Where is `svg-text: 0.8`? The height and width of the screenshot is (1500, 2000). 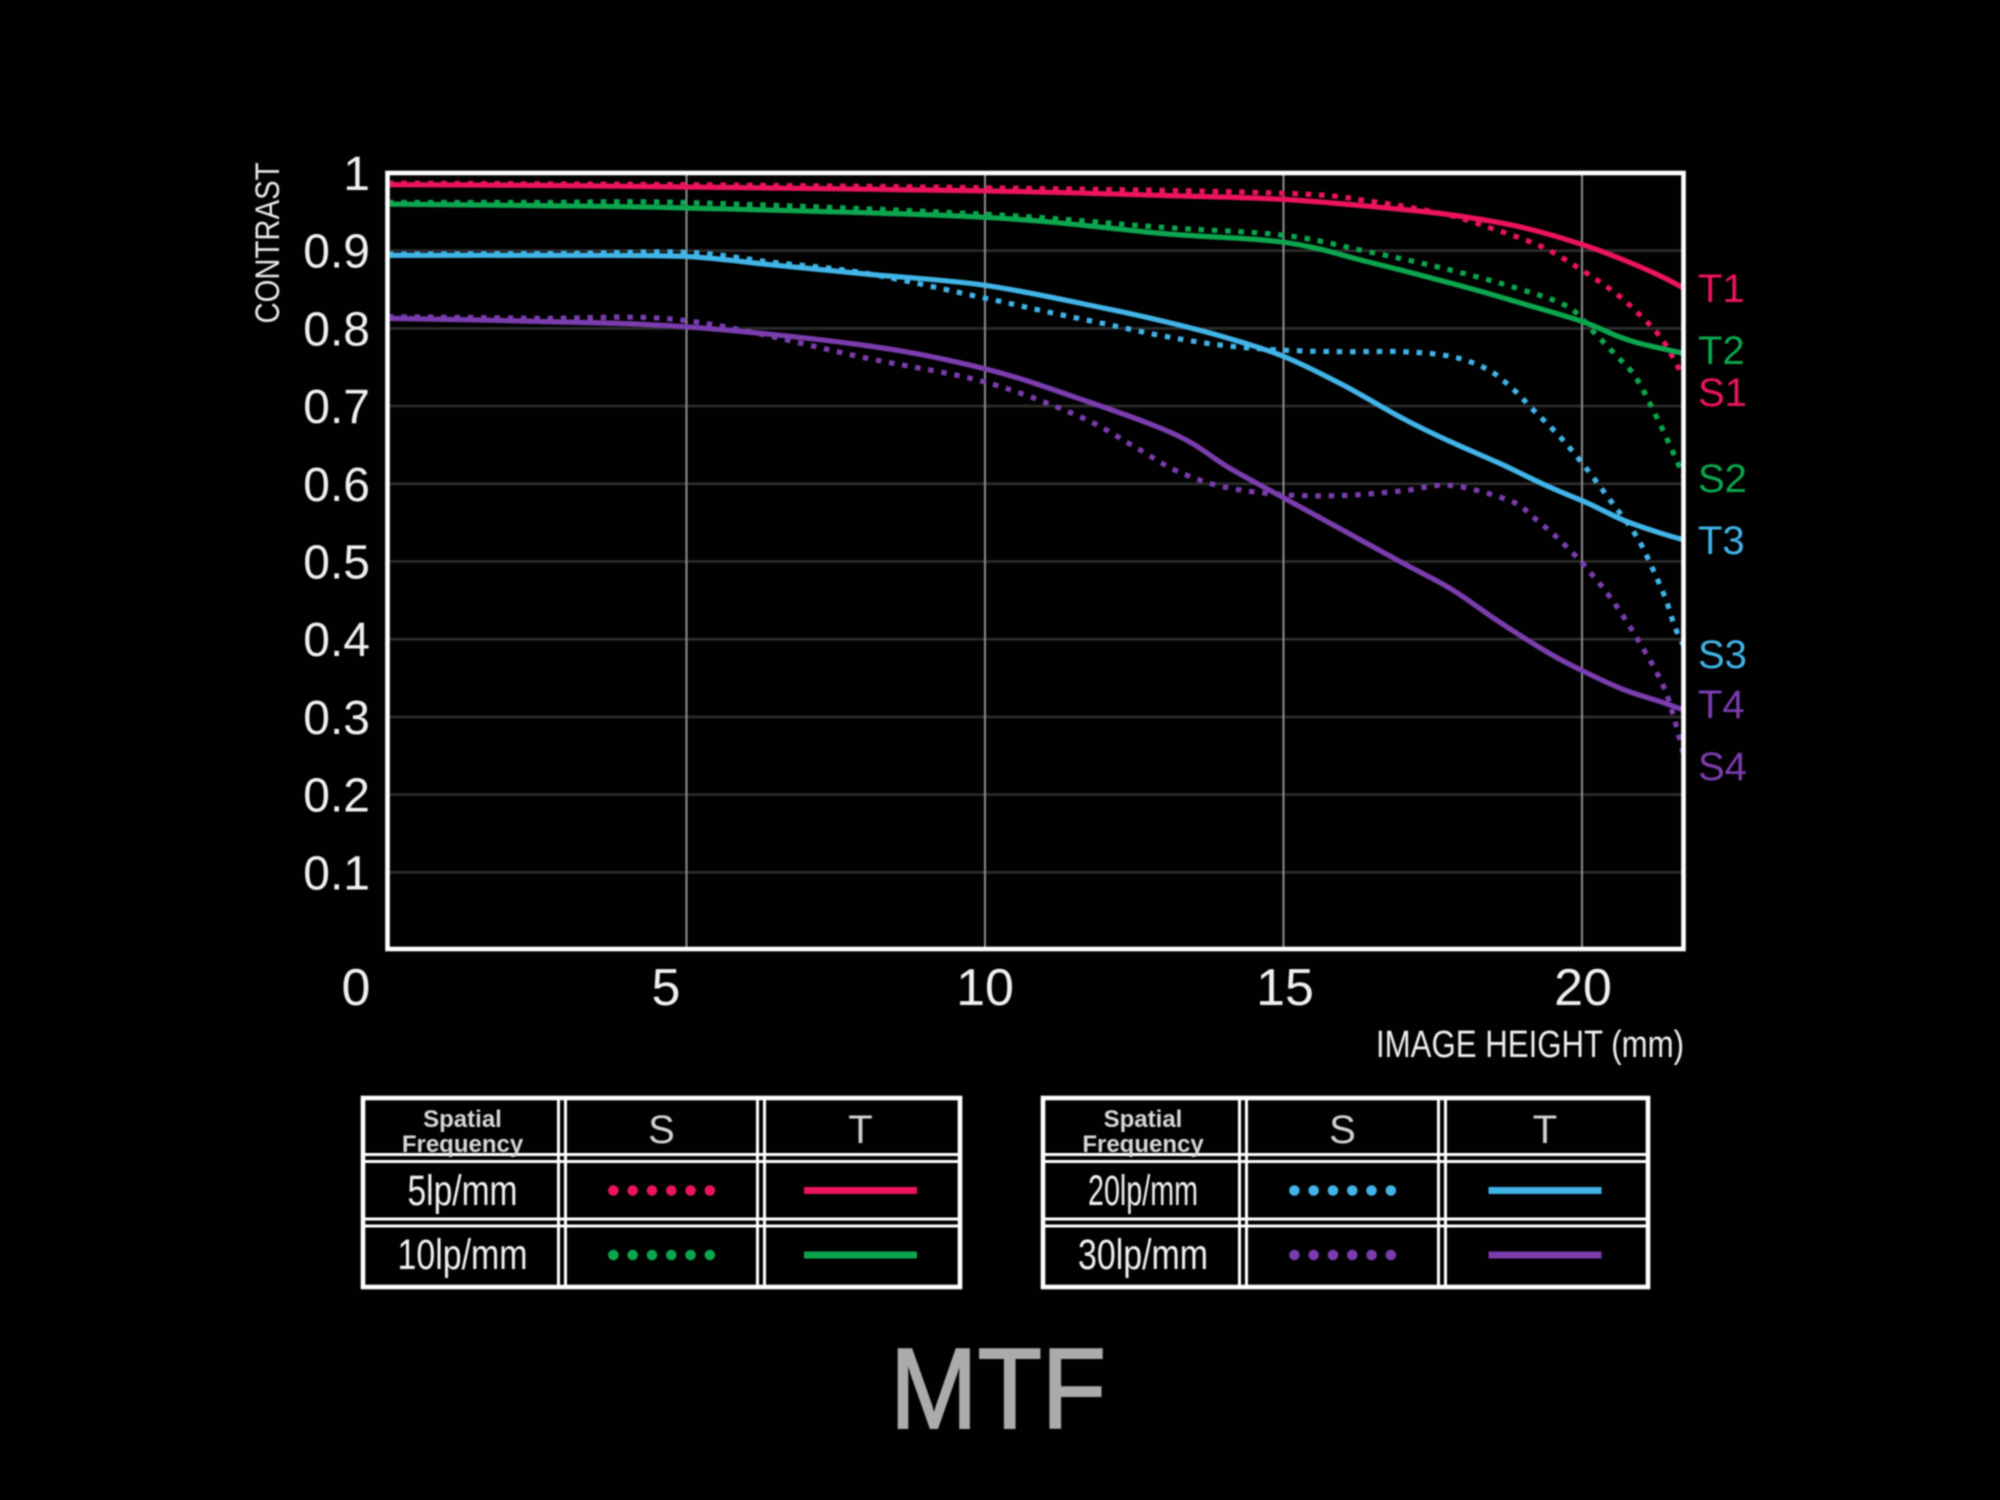
svg-text: 0.8 is located at coordinates (336, 329).